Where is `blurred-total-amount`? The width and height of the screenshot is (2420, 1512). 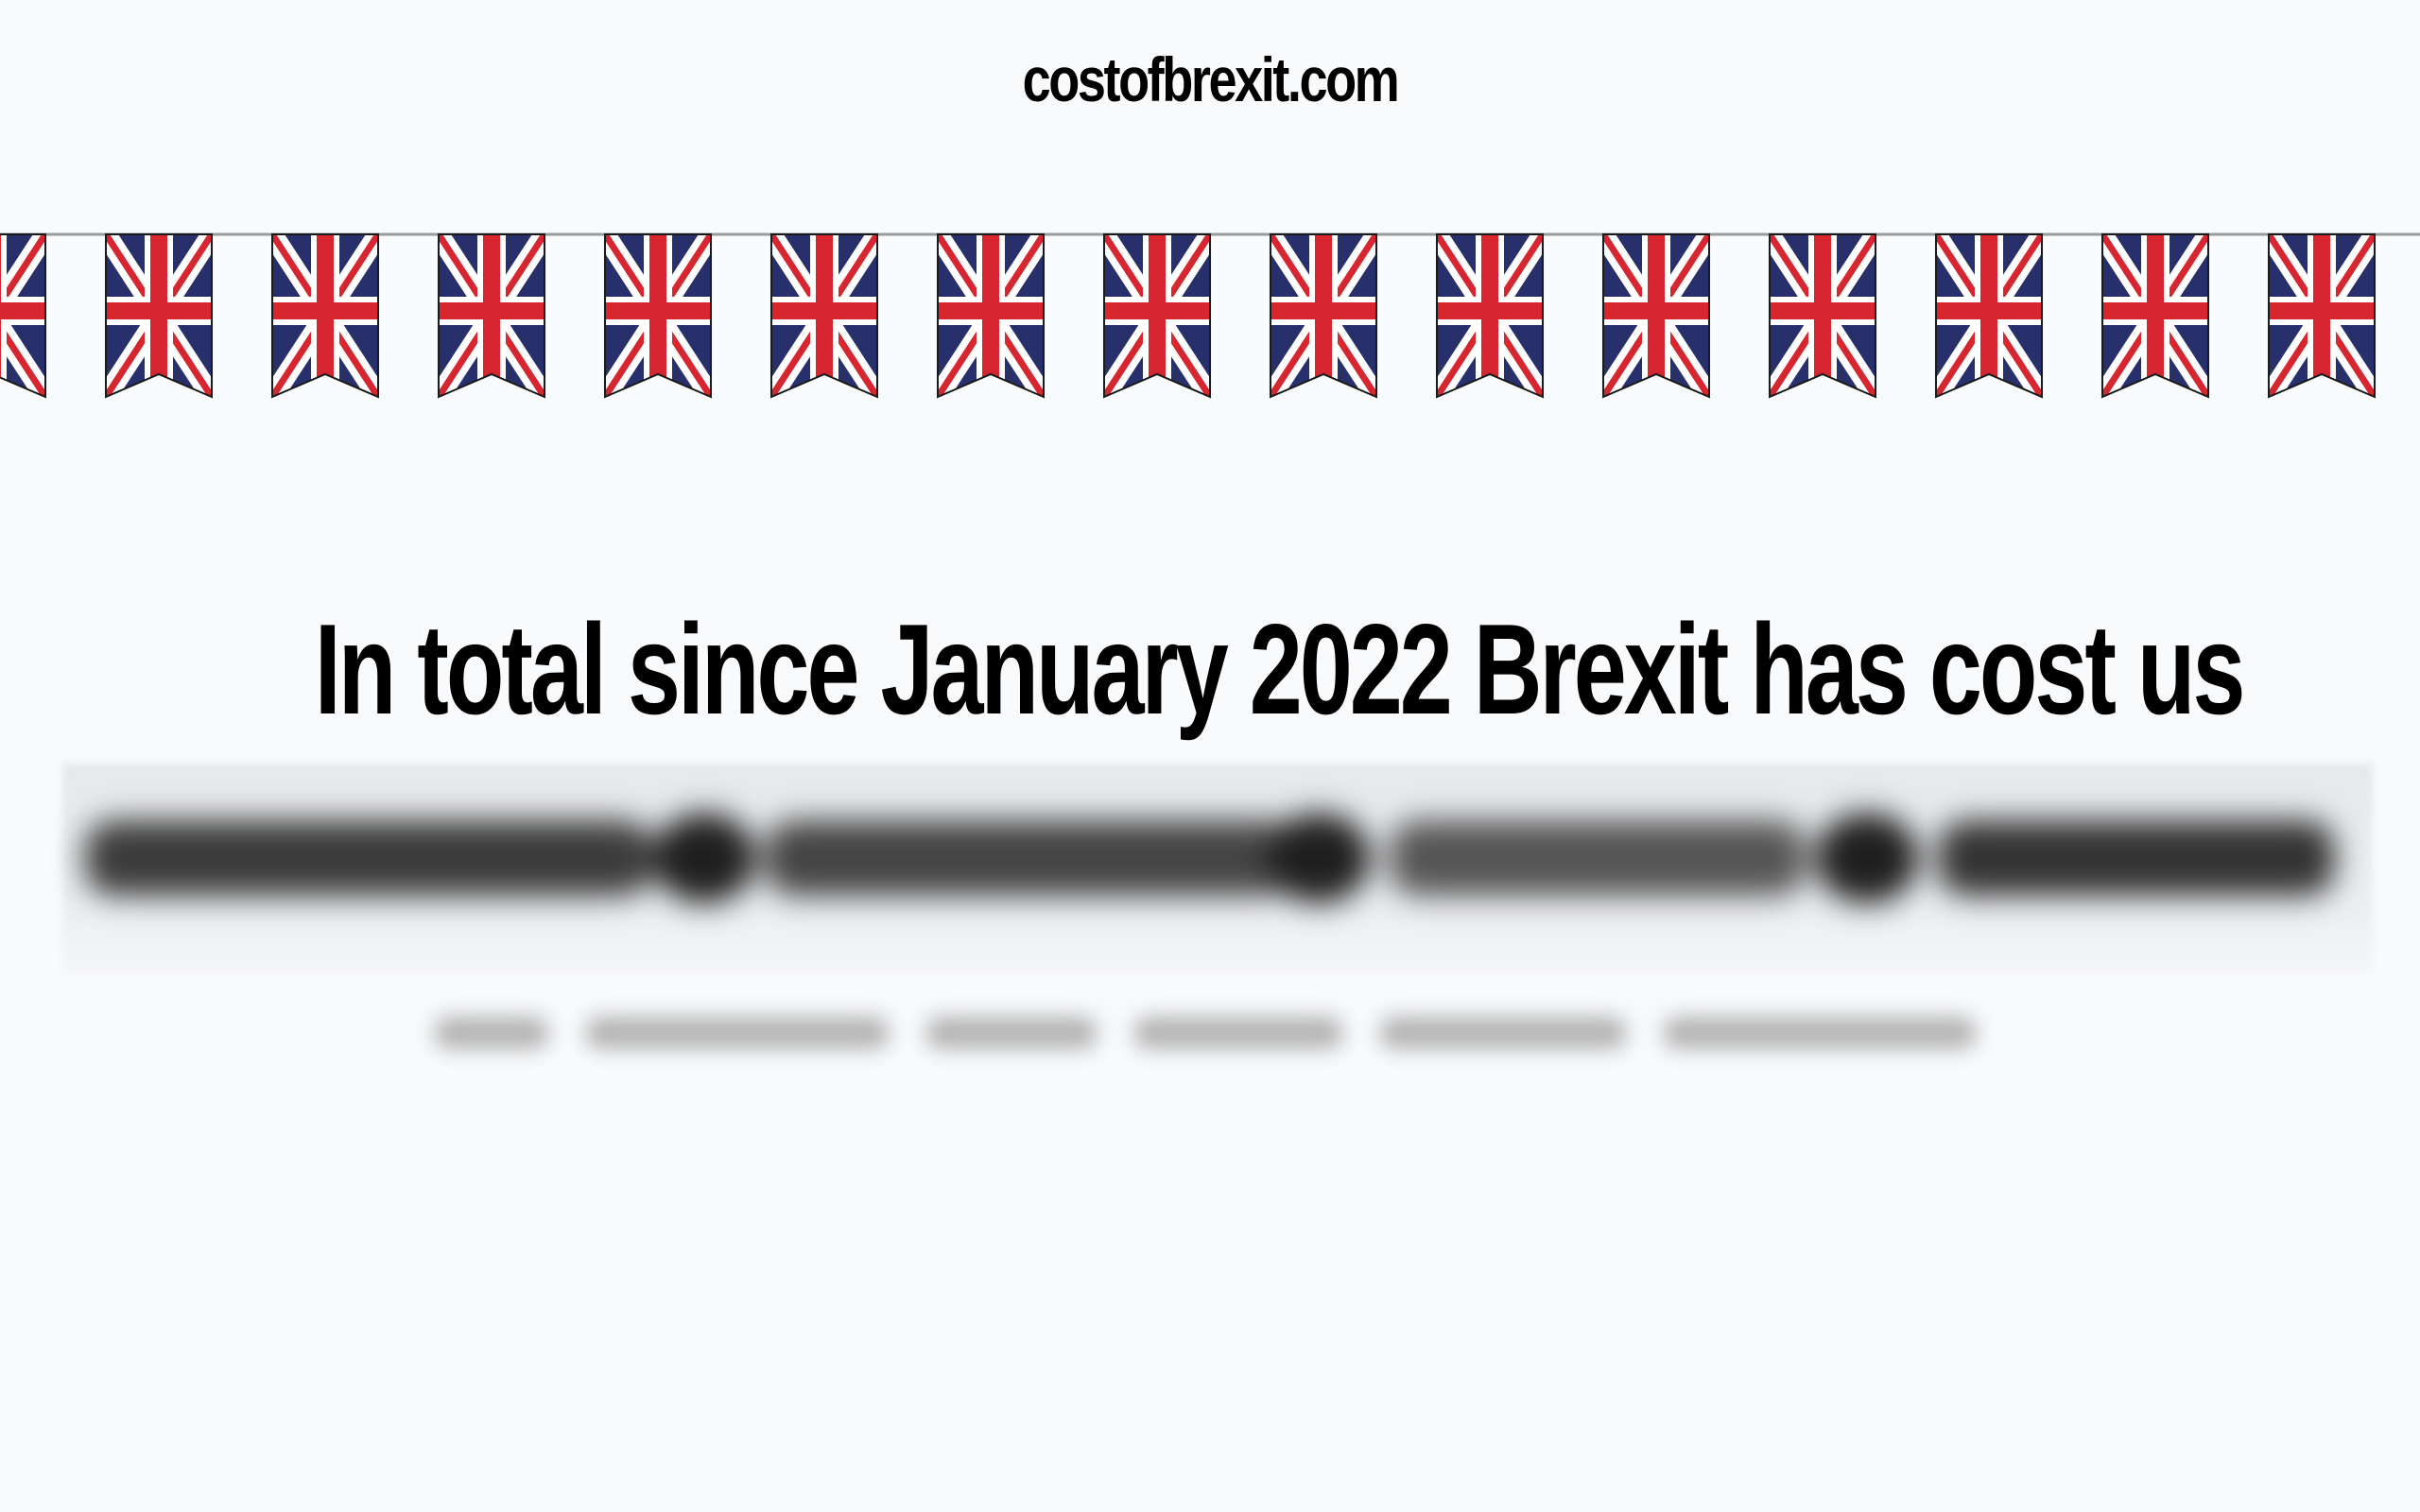 blurred-total-amount is located at coordinates (1219, 864).